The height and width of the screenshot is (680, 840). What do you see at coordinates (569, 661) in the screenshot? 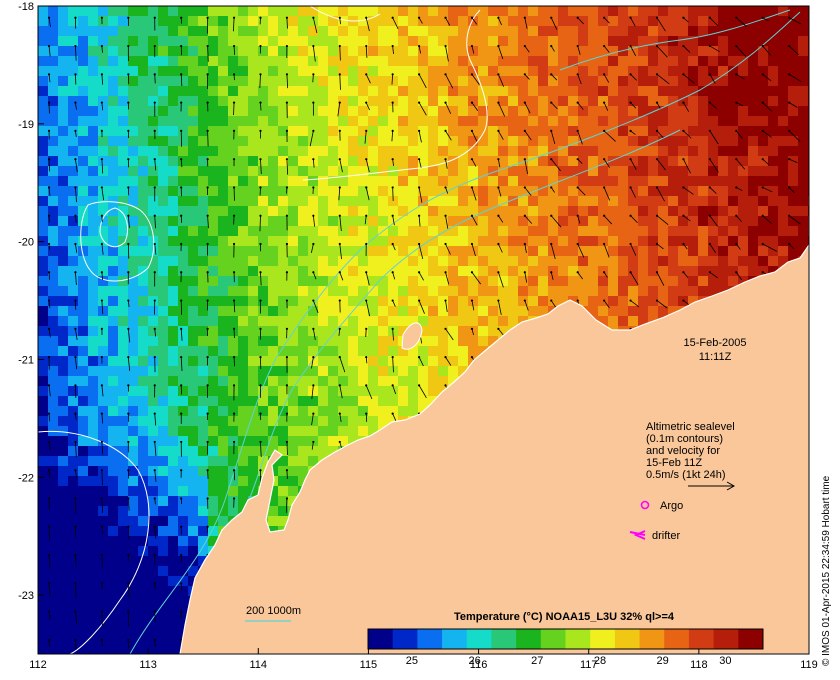
I see `colorbar-ticks: 25 26 27 28 29 30` at bounding box center [569, 661].